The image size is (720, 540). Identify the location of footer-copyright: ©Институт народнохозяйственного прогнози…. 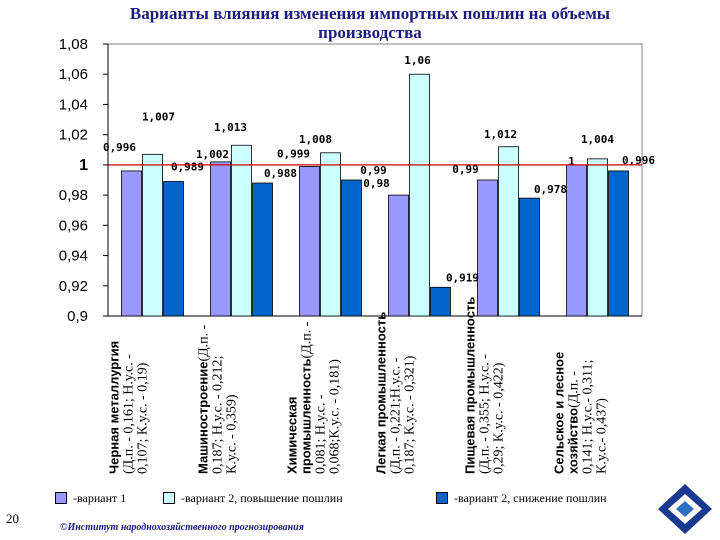
(182, 527).